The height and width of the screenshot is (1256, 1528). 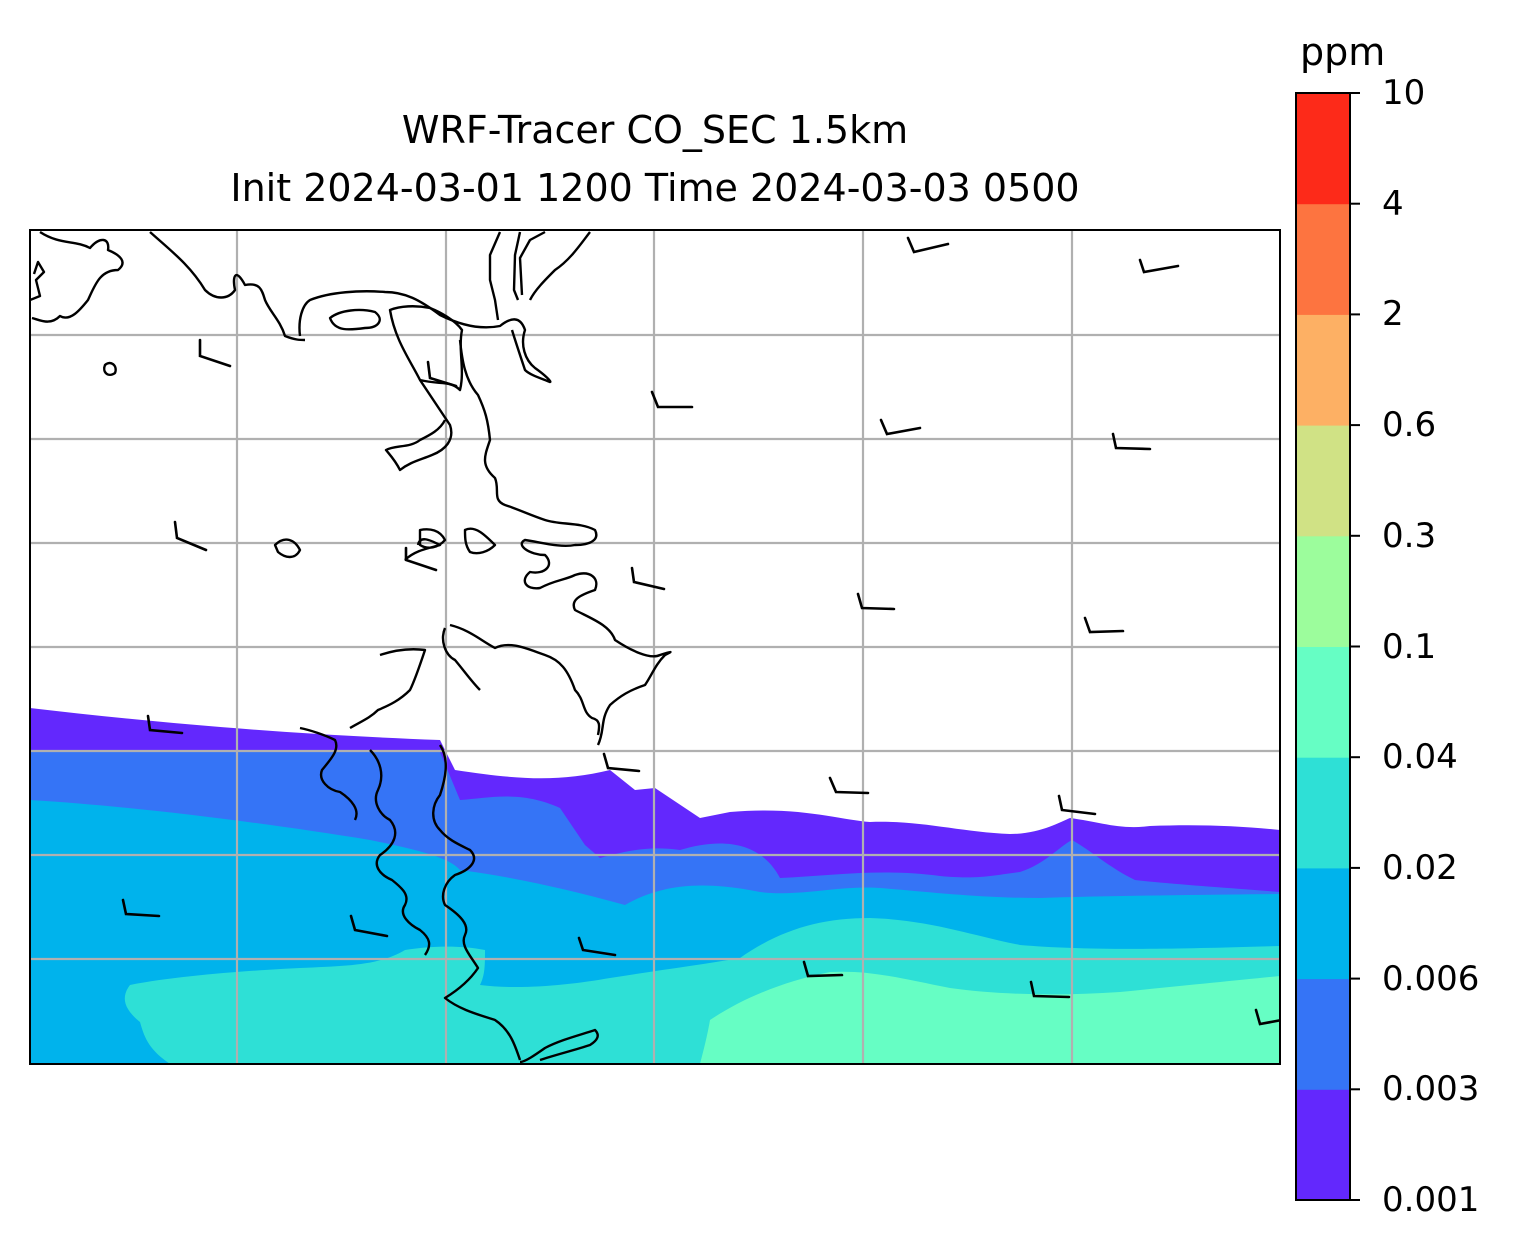 I want to click on colorbar-tick-label: 2, so click(x=1393, y=314).